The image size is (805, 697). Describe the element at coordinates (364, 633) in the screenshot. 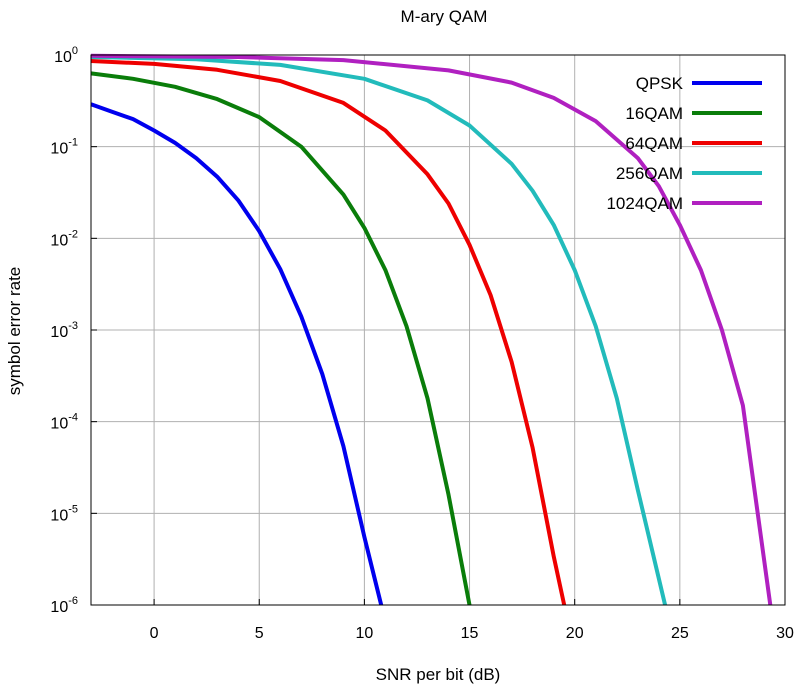

I see `x-tick-label: 10` at that location.